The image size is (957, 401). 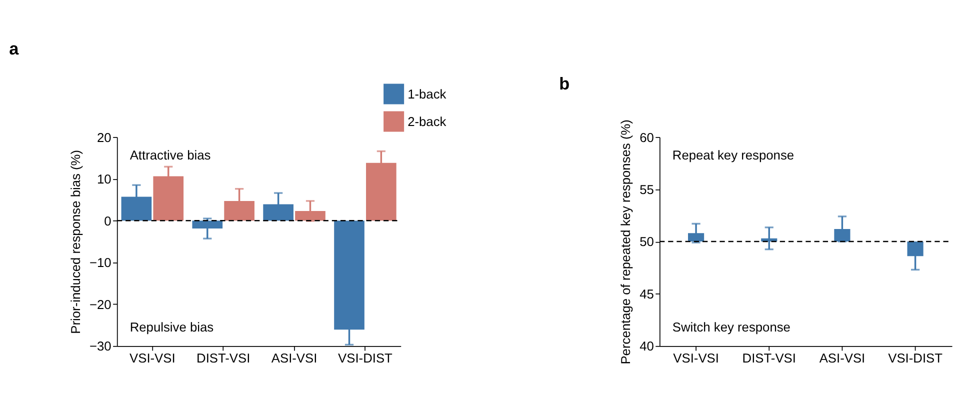 I want to click on chart-title: a, so click(x=14, y=48).